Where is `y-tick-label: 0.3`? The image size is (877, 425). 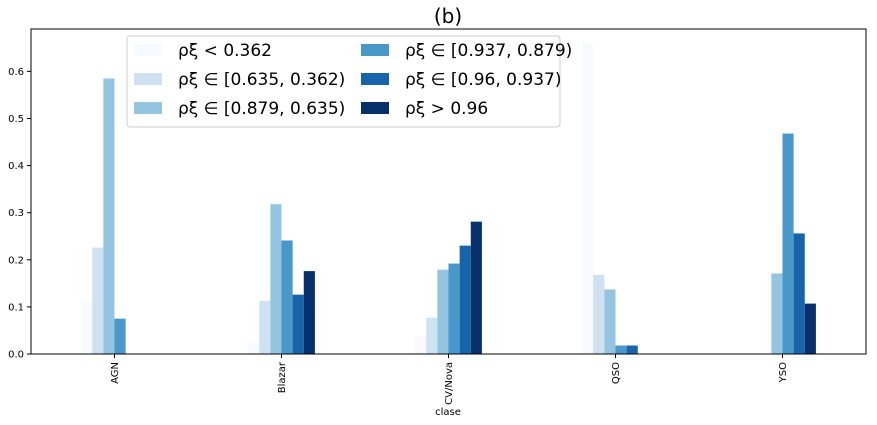
y-tick-label: 0.3 is located at coordinates (16, 213).